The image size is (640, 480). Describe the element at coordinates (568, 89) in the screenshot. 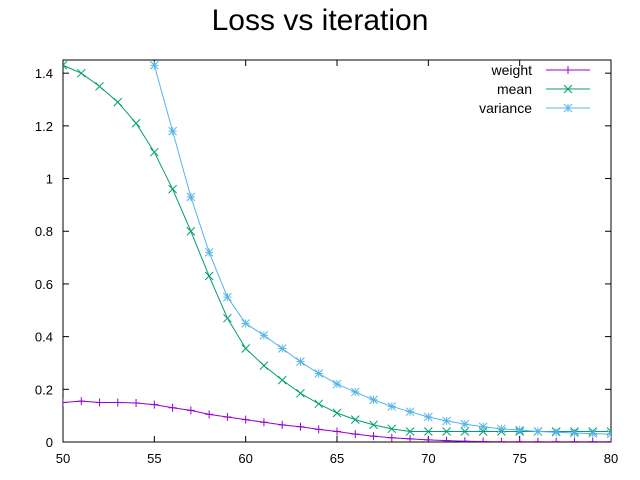

I see `legend-marker-mean` at that location.